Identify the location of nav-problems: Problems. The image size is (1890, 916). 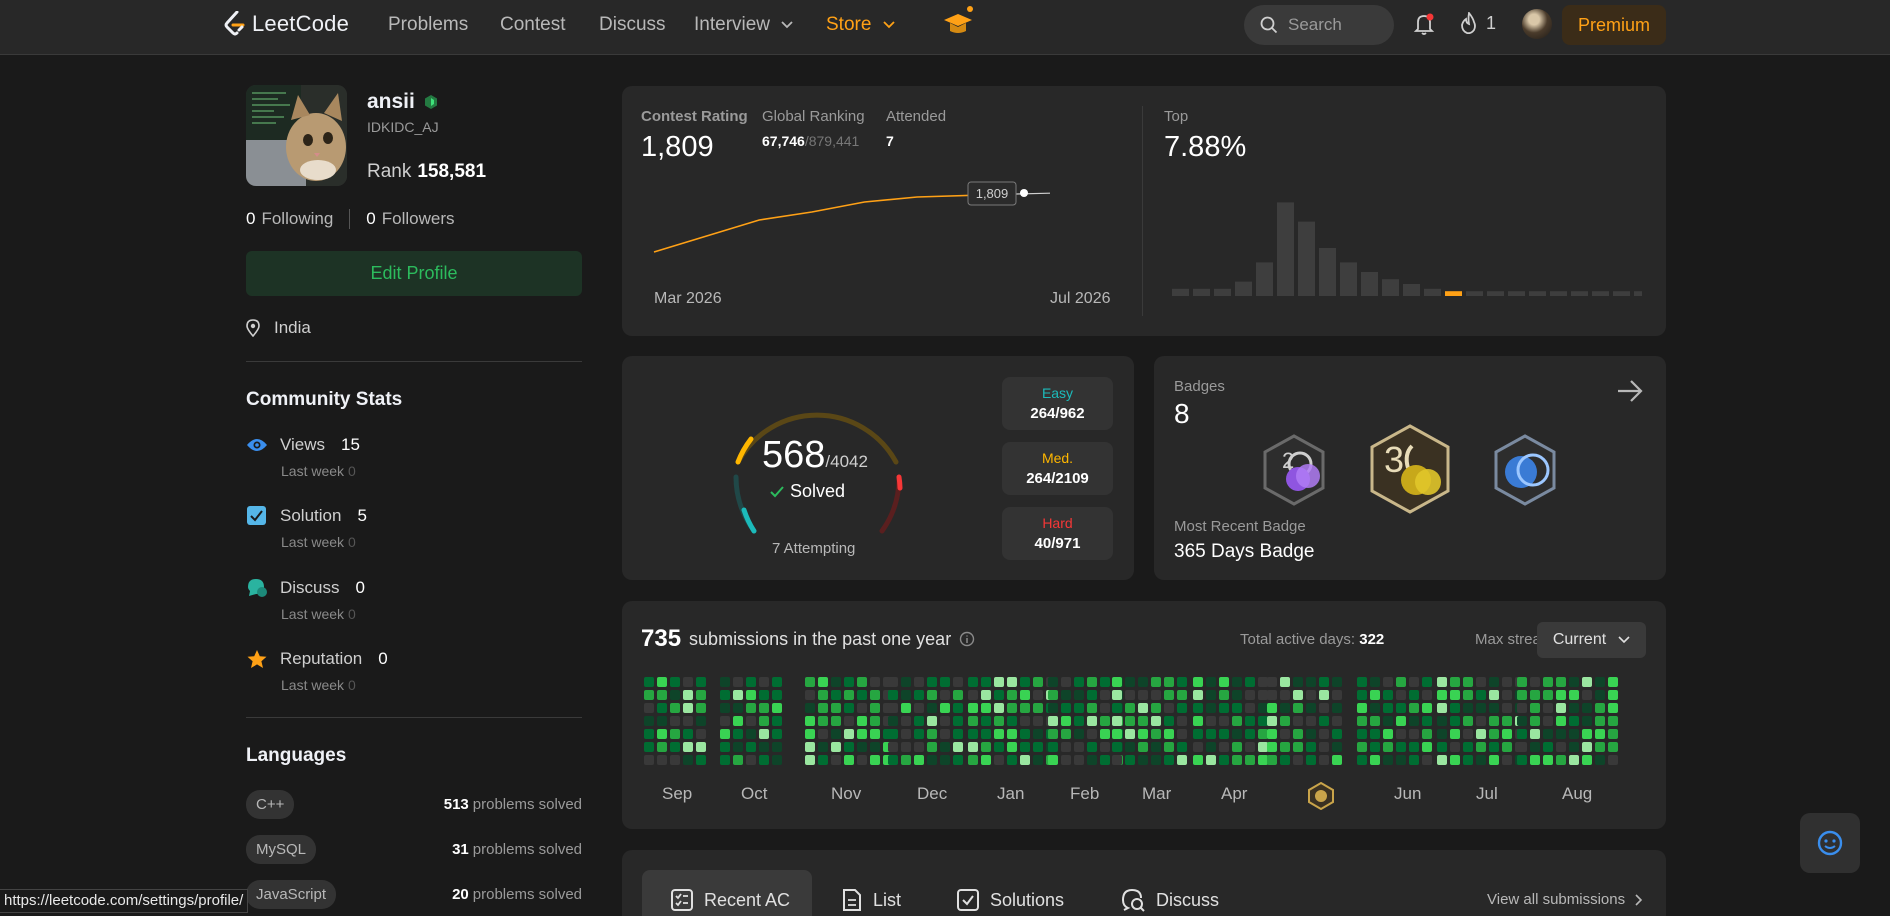
(428, 24).